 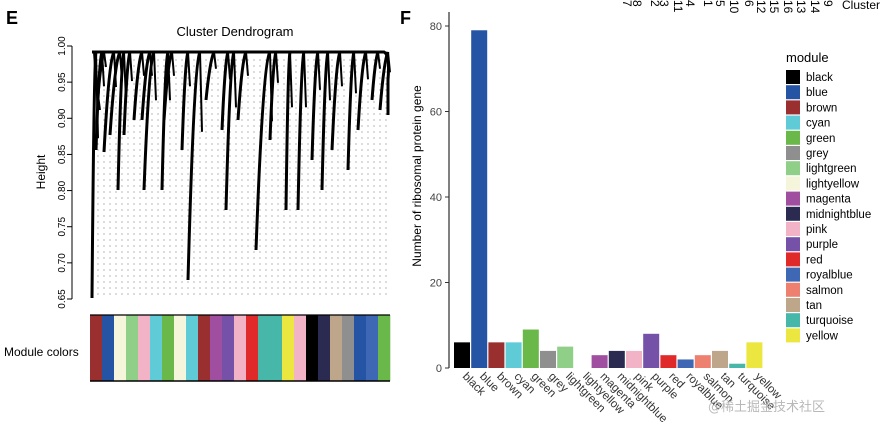 What do you see at coordinates (194, 166) in the screenshot?
I see `dendrogram-branch` at bounding box center [194, 166].